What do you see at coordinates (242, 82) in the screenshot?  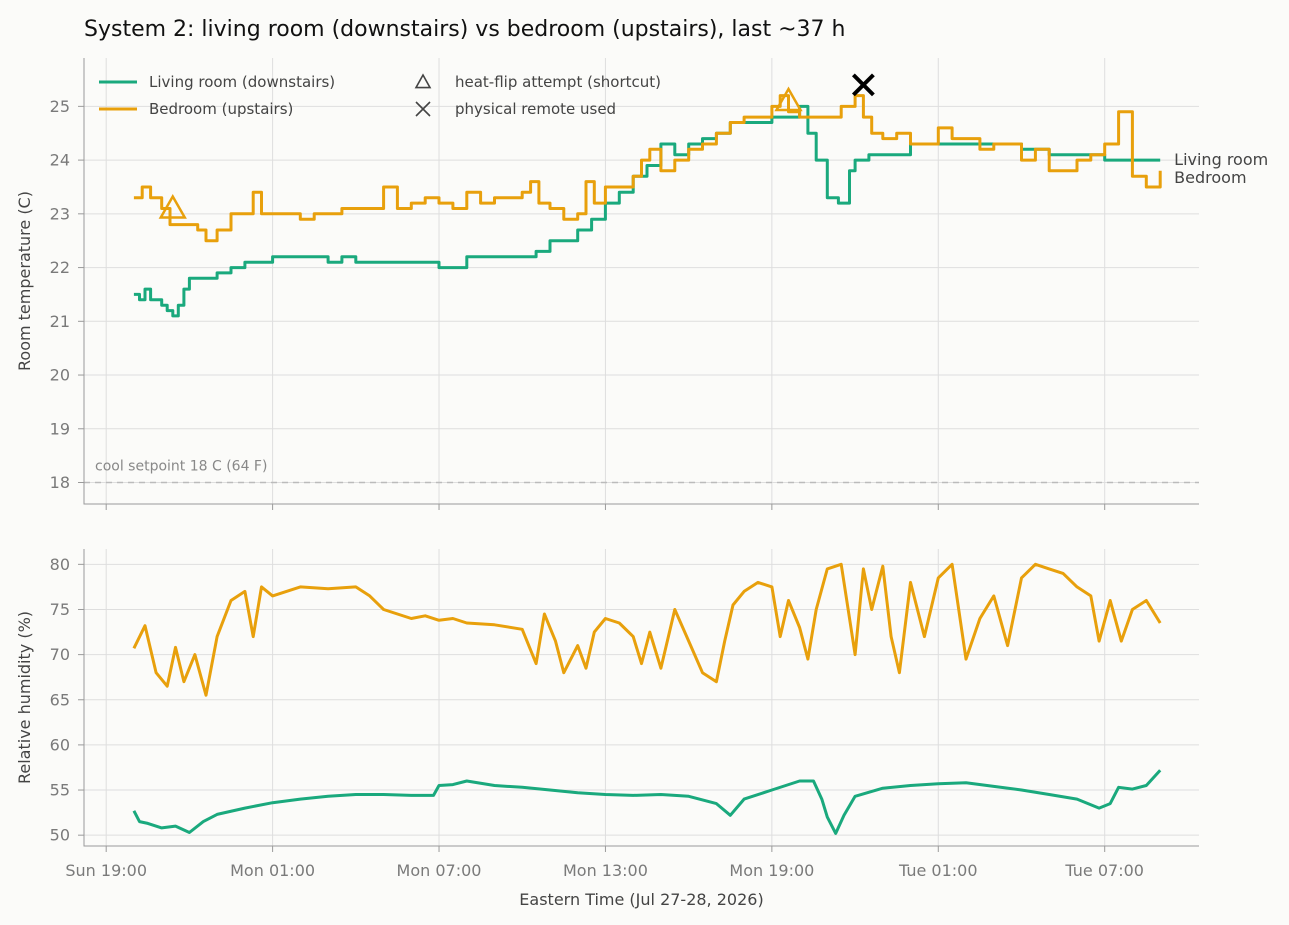 I see `legend-label-living-room: Living room (downstairs)` at bounding box center [242, 82].